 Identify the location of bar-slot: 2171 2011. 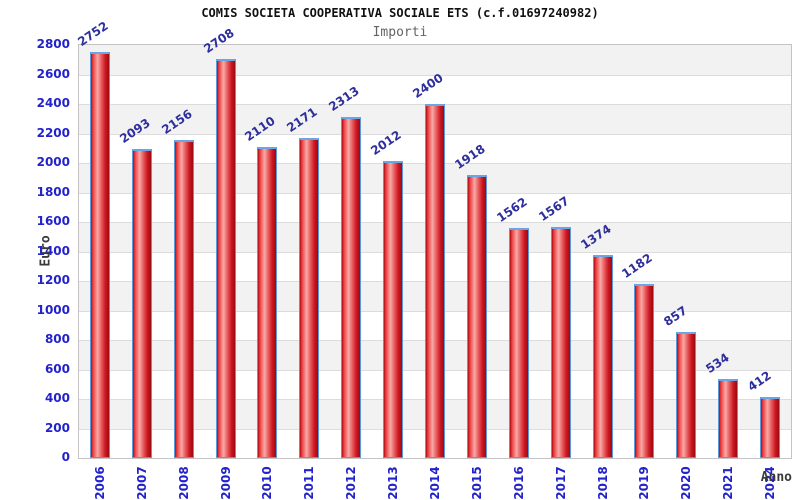
(307, 272).